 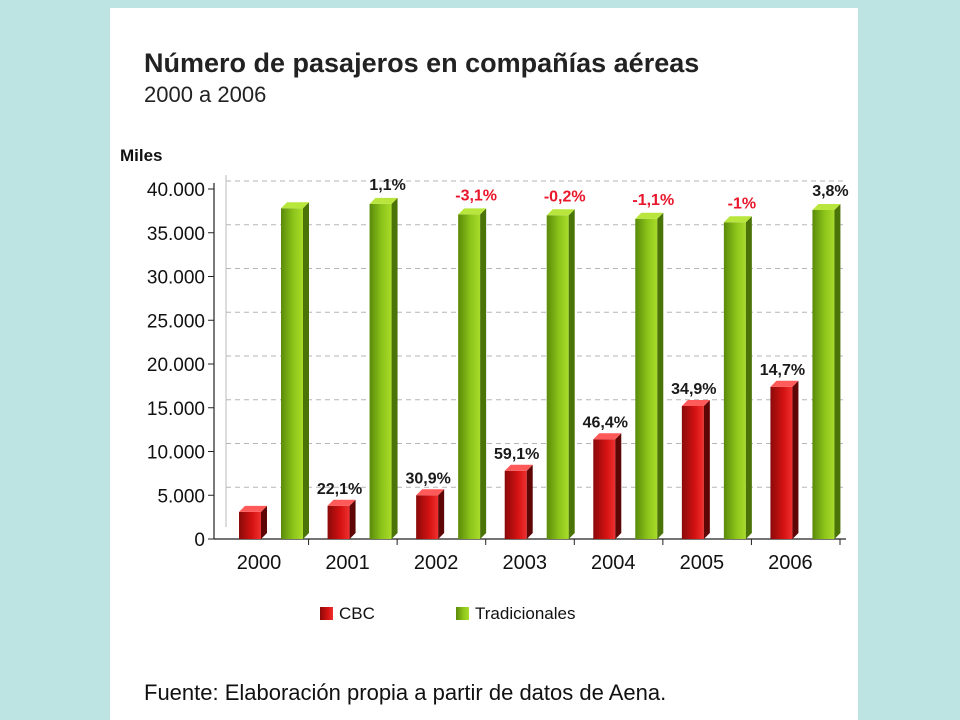 What do you see at coordinates (515, 504) in the screenshot?
I see `bar-cbc-2003` at bounding box center [515, 504].